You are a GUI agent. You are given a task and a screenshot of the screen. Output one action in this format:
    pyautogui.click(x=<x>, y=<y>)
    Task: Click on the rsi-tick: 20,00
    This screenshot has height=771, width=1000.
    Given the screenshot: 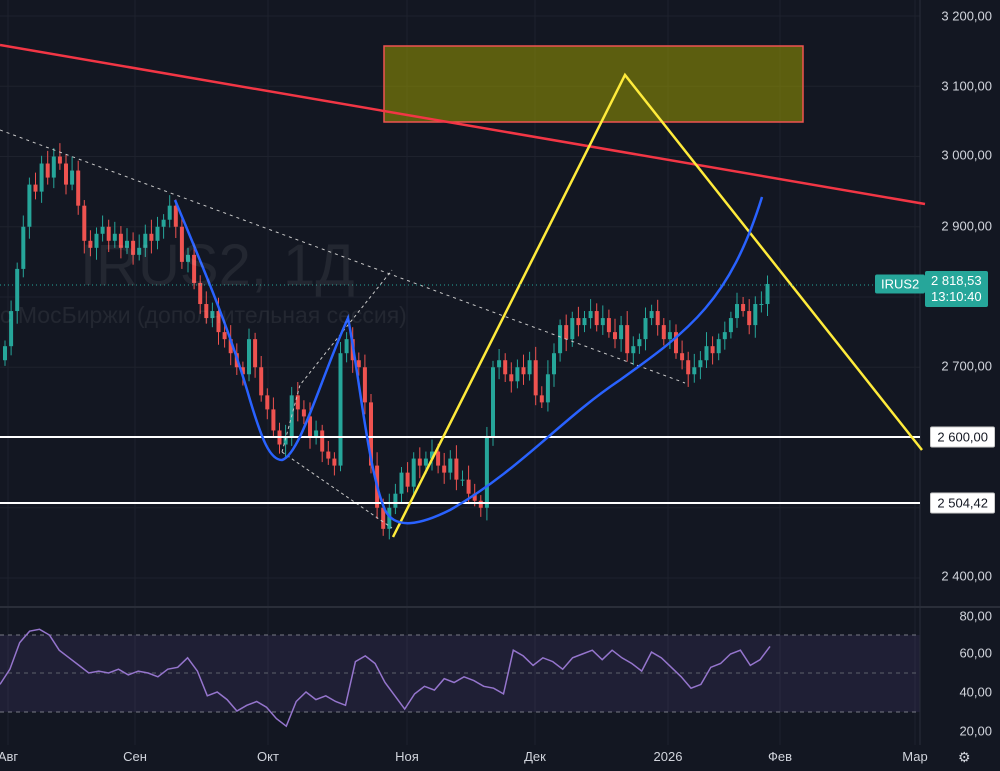 What is the action you would take?
    pyautogui.click(x=975, y=731)
    